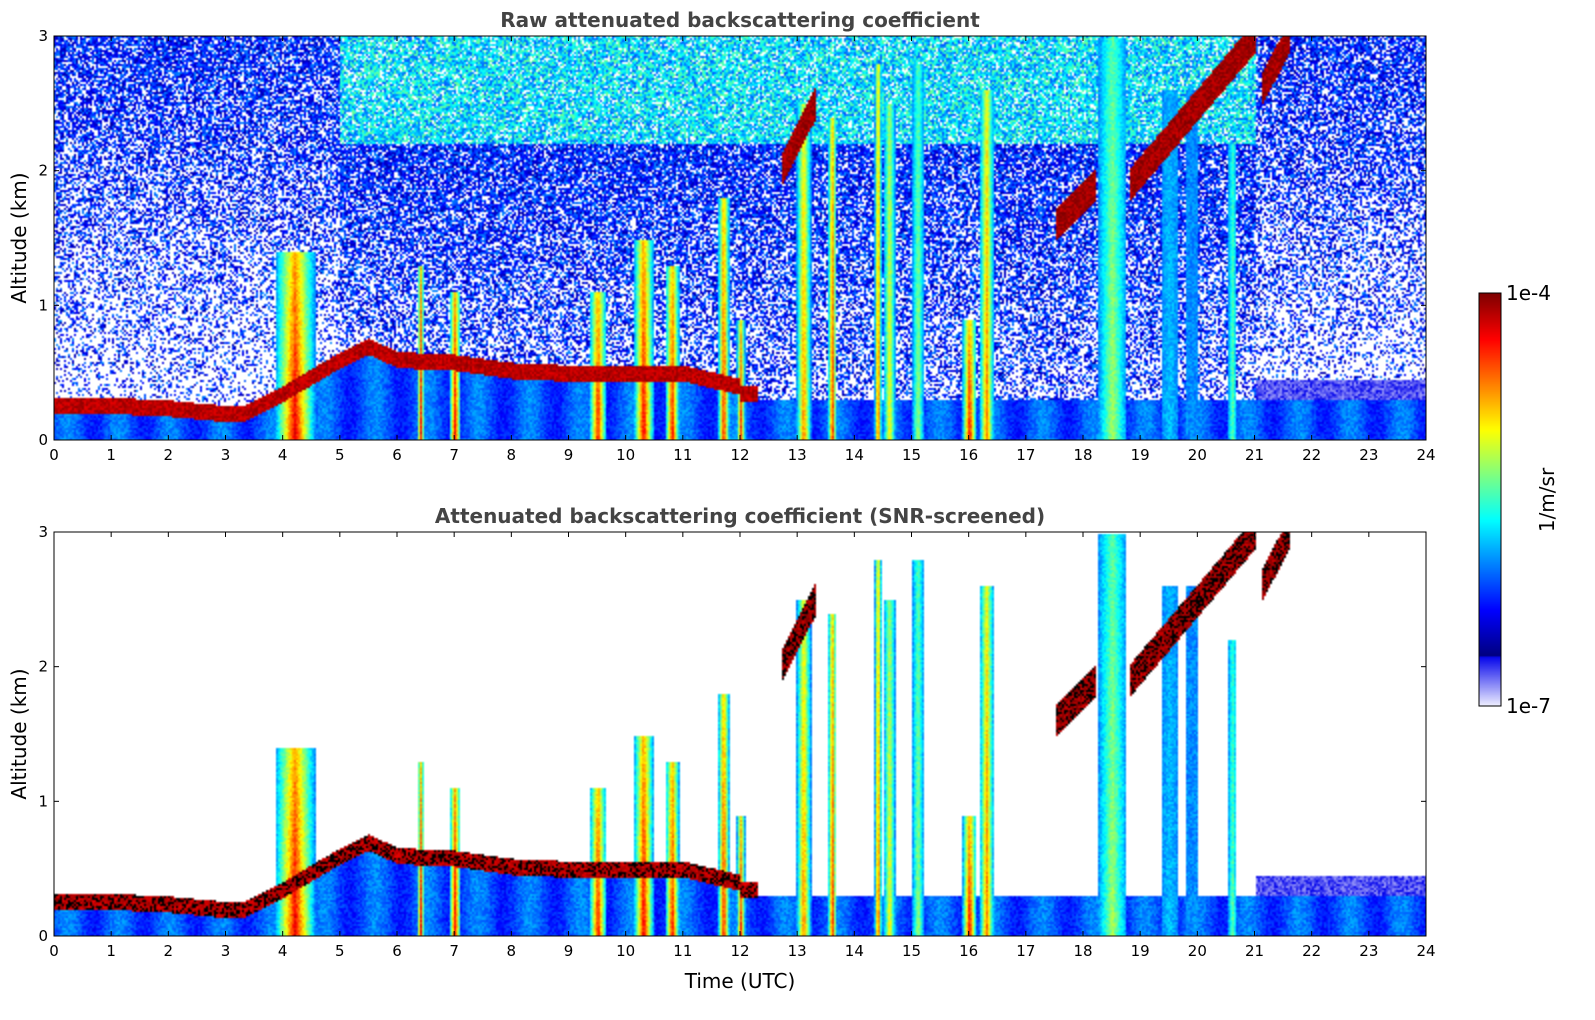 Image resolution: width=1595 pixels, height=1020 pixels. I want to click on colorbar-min-label: 1e-7, so click(1528, 706).